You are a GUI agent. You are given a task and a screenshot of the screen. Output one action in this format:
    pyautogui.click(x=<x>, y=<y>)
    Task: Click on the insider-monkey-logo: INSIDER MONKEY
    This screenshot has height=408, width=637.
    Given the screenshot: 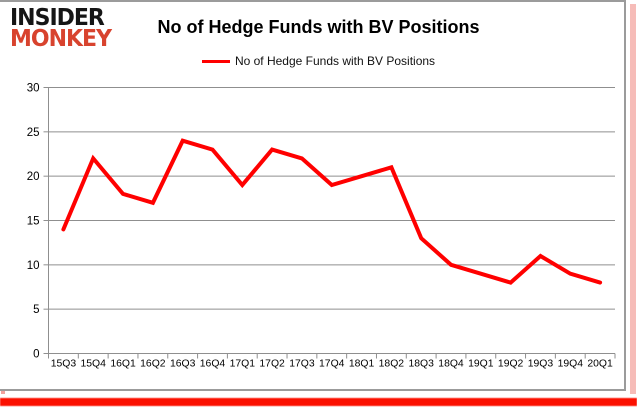 What is the action you would take?
    pyautogui.click(x=61, y=28)
    